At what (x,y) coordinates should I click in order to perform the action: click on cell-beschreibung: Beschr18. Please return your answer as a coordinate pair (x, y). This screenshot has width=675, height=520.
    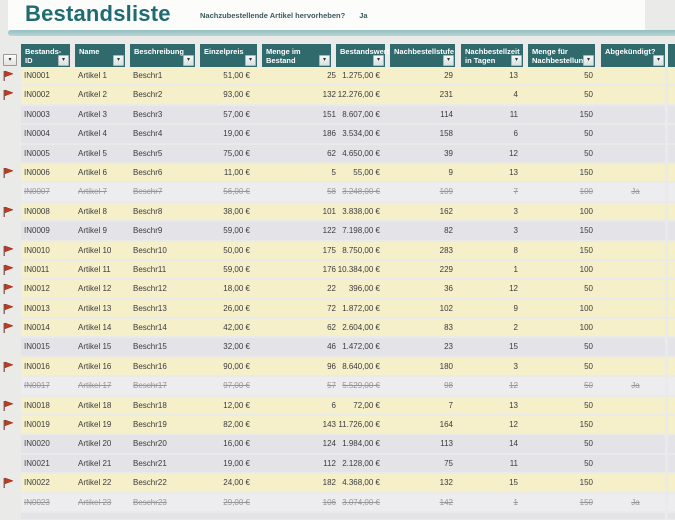
    Looking at the image, I should click on (150, 405).